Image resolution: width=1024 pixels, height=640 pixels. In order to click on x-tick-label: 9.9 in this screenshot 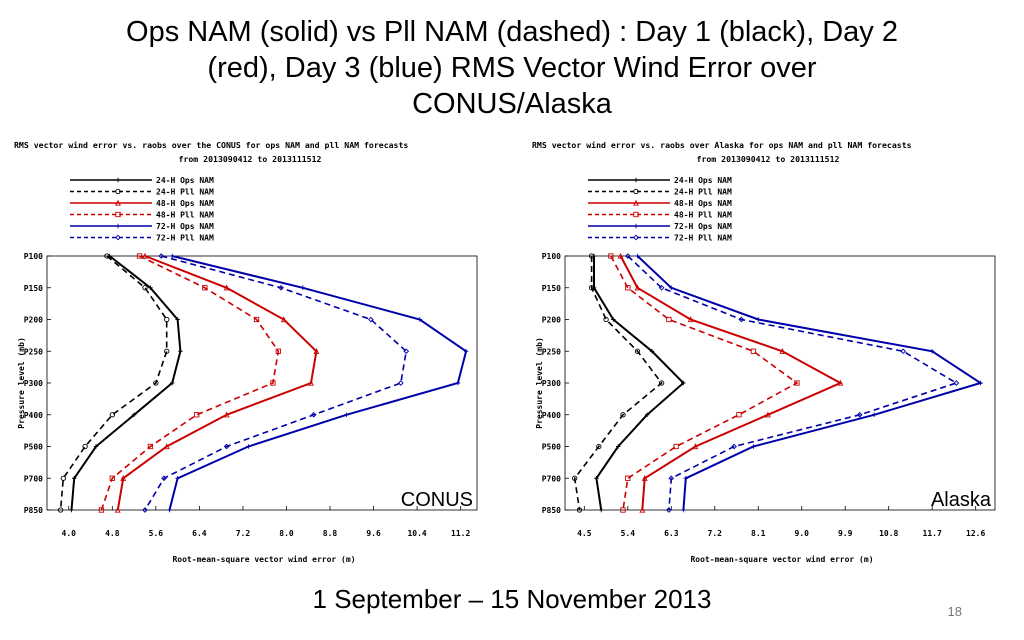, I will do `click(845, 533)`.